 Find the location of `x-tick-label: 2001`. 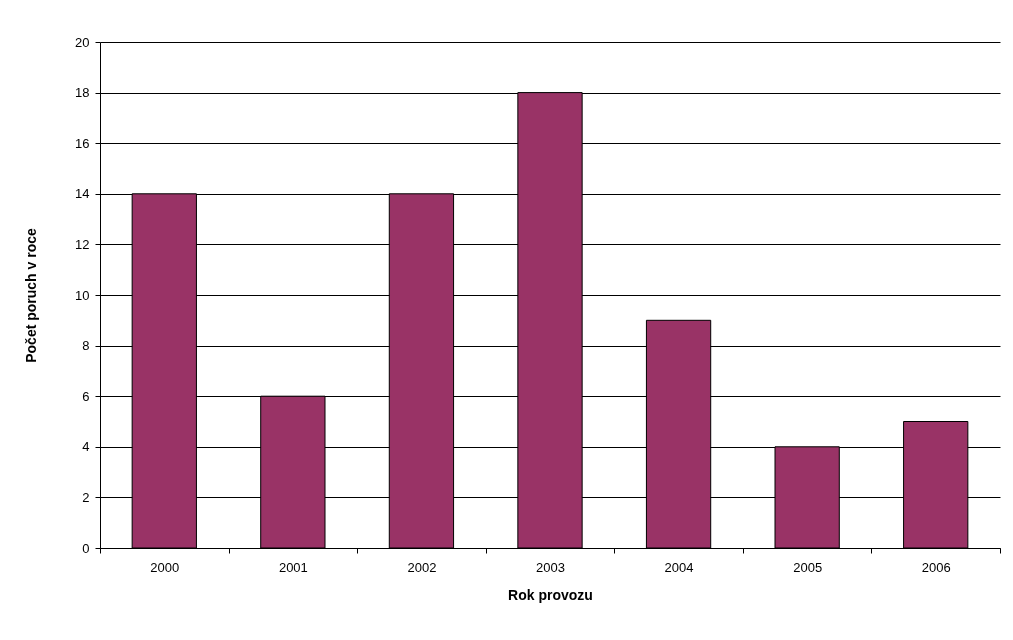

x-tick-label: 2001 is located at coordinates (293, 567).